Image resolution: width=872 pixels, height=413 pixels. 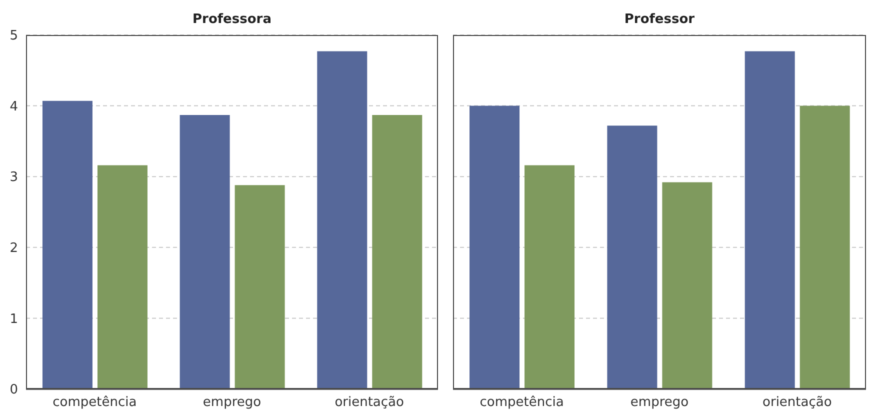 I want to click on y-tick-label: 1, so click(x=14, y=319).